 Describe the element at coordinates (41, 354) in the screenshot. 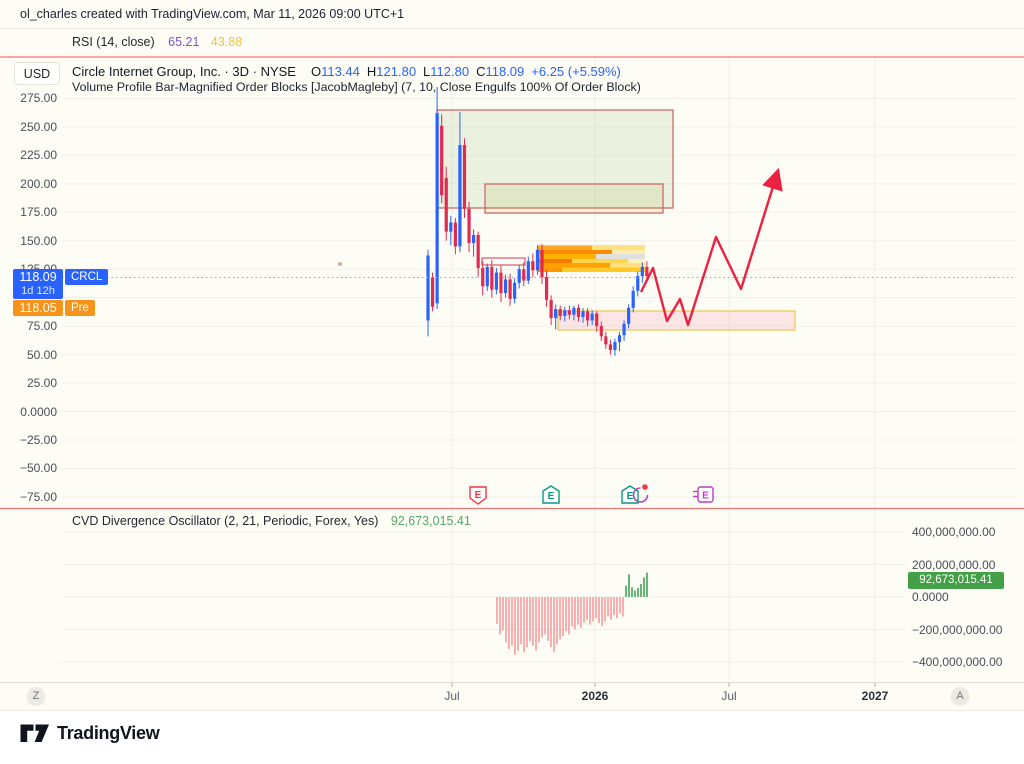

I see `price-axis-label: 50.00` at that location.